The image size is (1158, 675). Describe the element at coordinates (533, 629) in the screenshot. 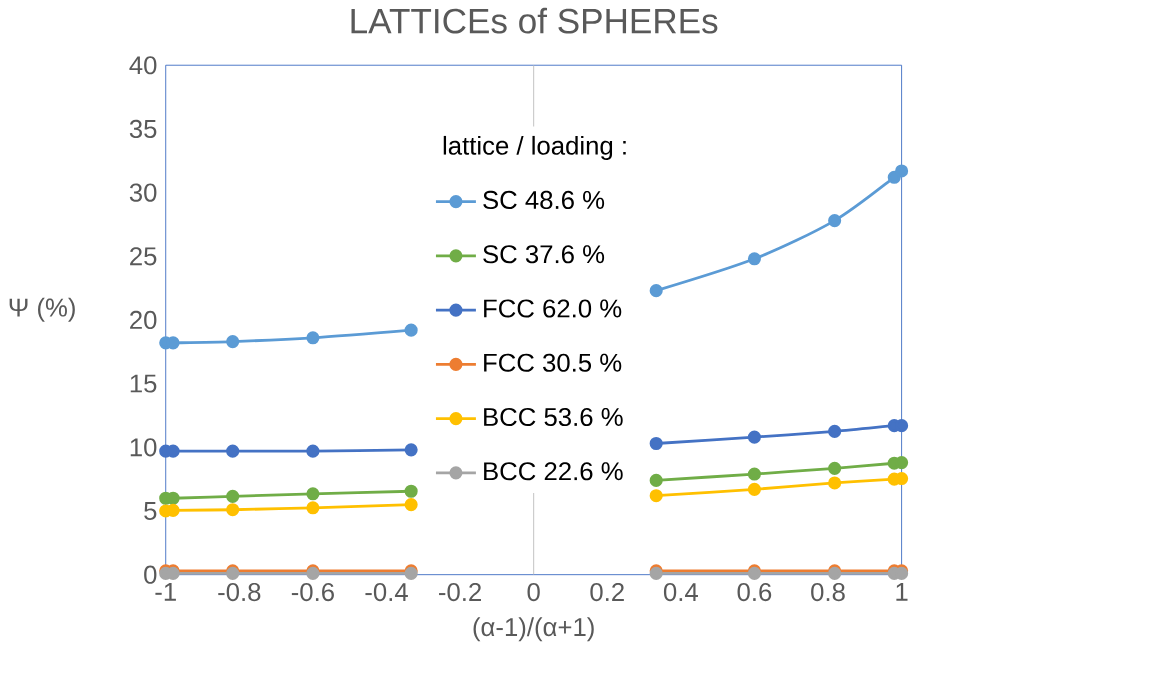

I see `x-axis-title: (α-1)/(α+1)` at that location.